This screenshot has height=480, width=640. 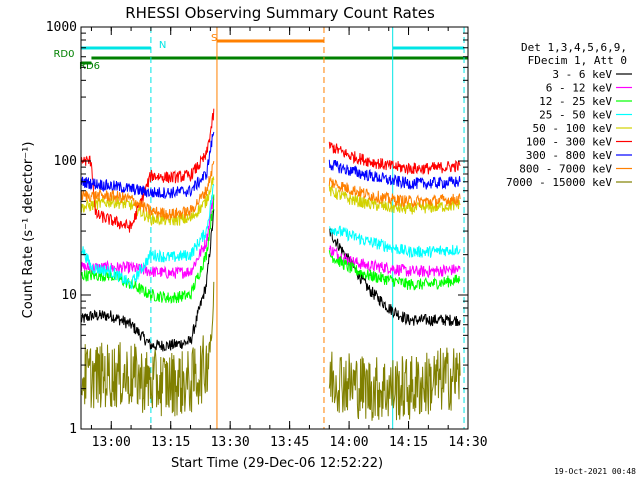 I want to click on x-tick-label: 13:45, so click(x=289, y=442).